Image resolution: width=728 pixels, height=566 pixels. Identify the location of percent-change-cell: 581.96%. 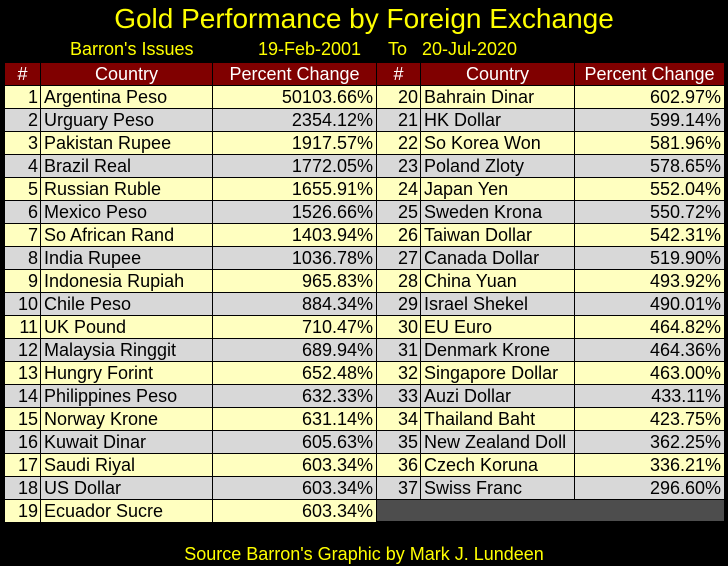
(649, 143).